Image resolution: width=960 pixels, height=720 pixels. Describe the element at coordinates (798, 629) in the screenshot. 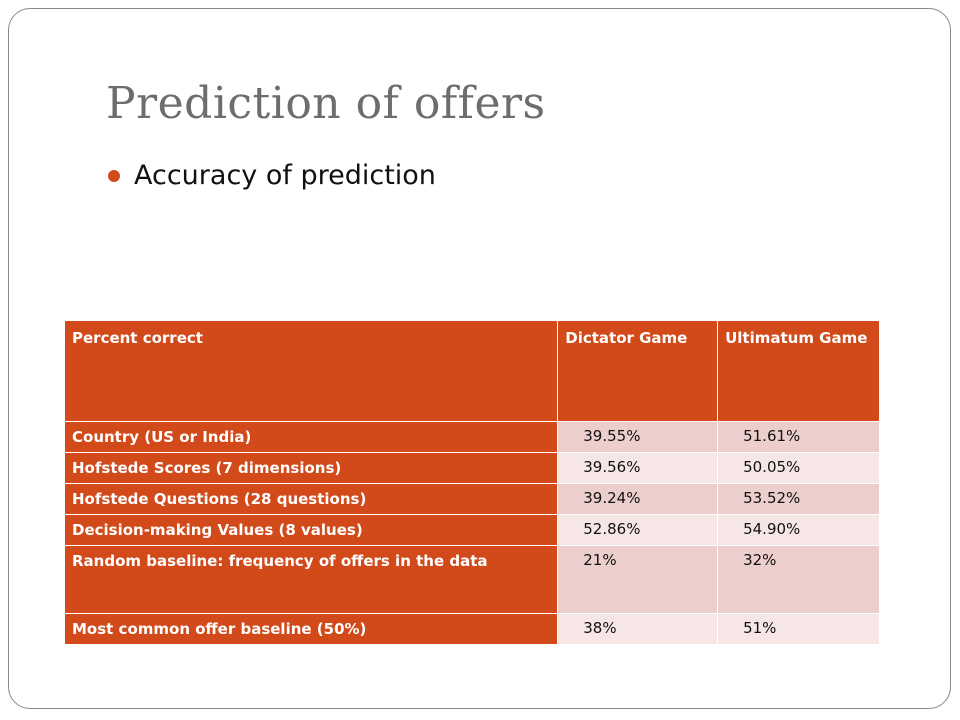

I see `ultimatum-value: 51%` at that location.